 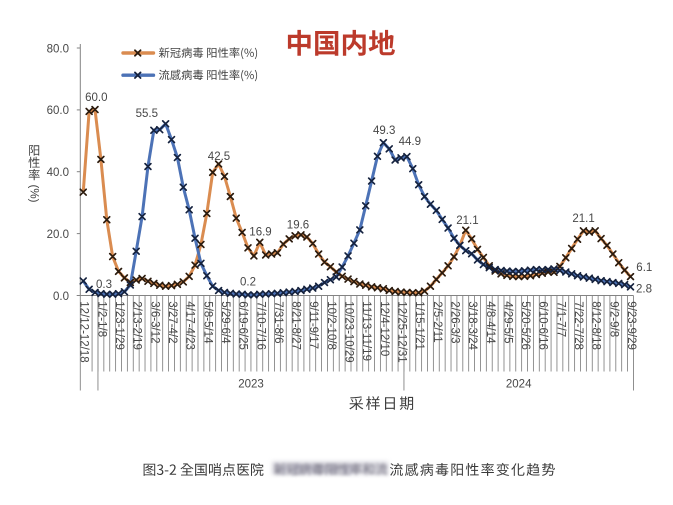 I want to click on svg-text: 6/19-6/25, so click(x=243, y=325).